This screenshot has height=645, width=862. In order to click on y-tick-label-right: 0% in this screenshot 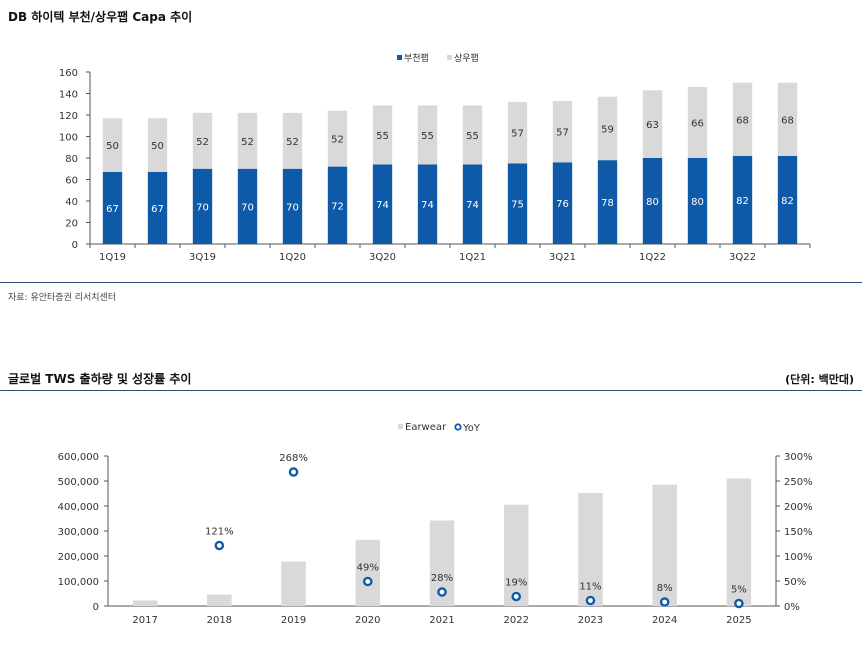, I will do `click(792, 607)`.